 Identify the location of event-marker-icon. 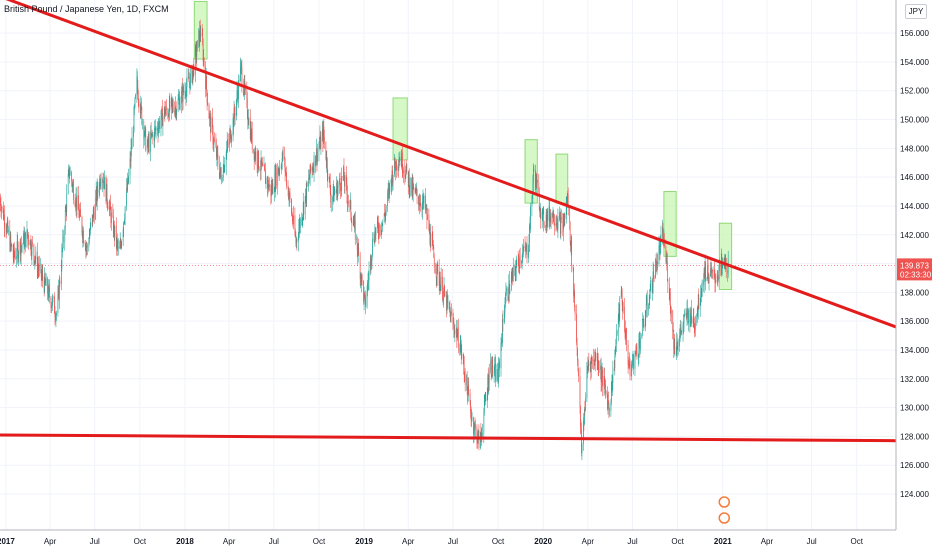
(724, 502).